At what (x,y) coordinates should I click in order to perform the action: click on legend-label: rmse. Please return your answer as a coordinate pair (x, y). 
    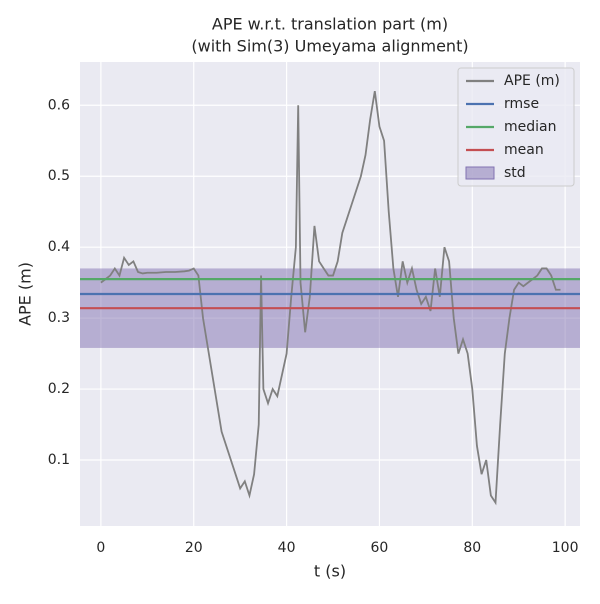
    Looking at the image, I should click on (521, 104).